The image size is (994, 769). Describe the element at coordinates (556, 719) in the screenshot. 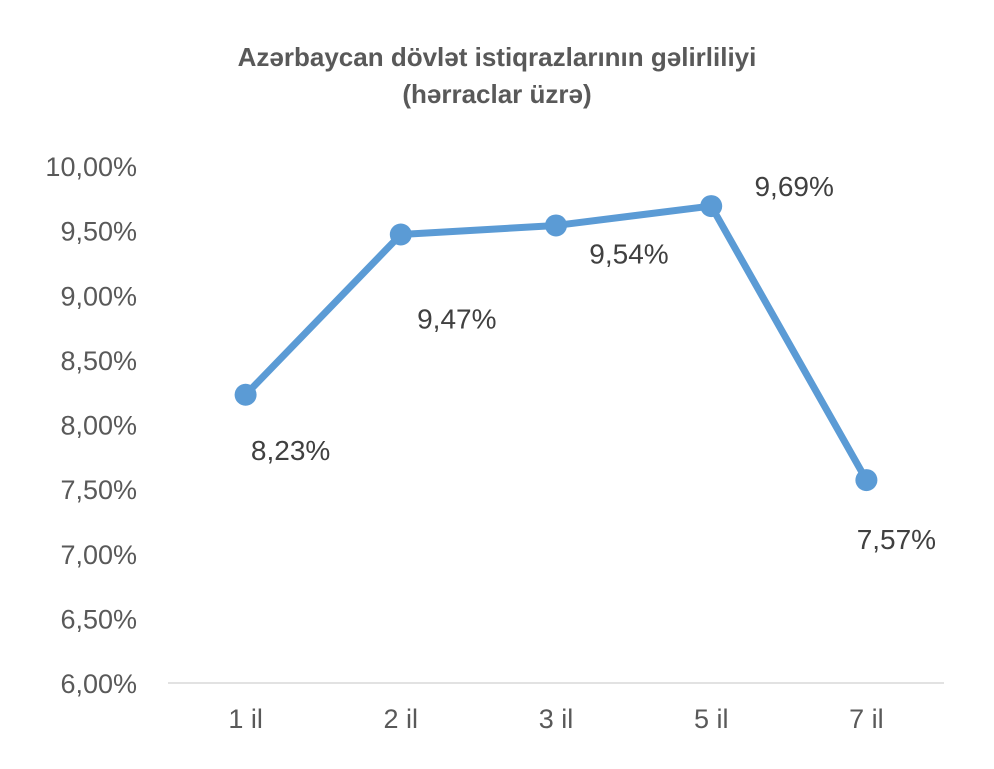

I see `x-tick-label: 3 il` at that location.